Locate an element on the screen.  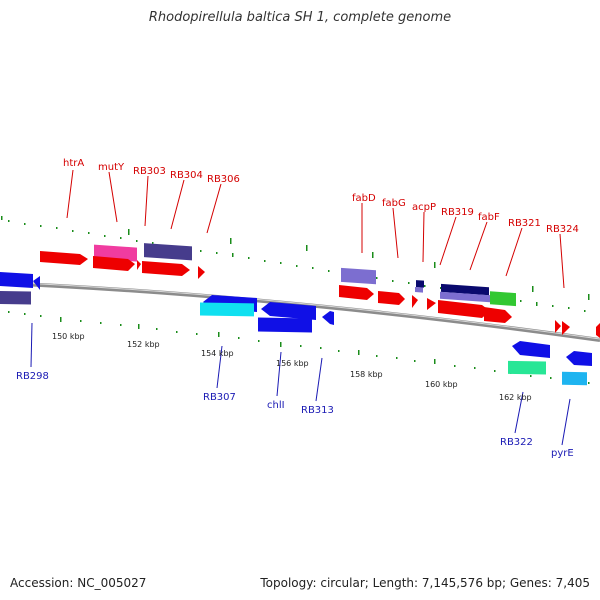
gene-RB304 is located at coordinates (168, 252).